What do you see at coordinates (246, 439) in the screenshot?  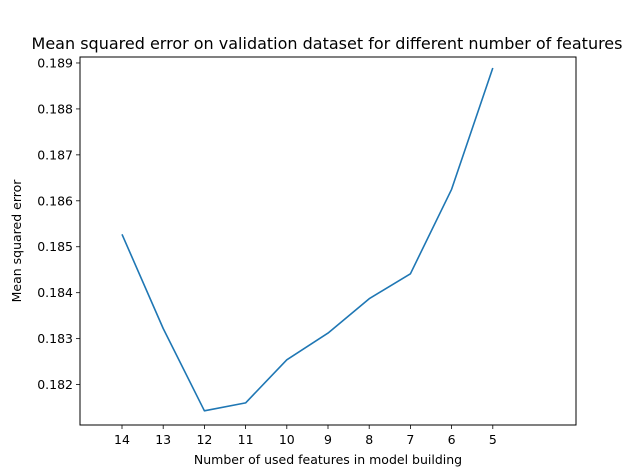 I see `x-tick-label: 11` at bounding box center [246, 439].